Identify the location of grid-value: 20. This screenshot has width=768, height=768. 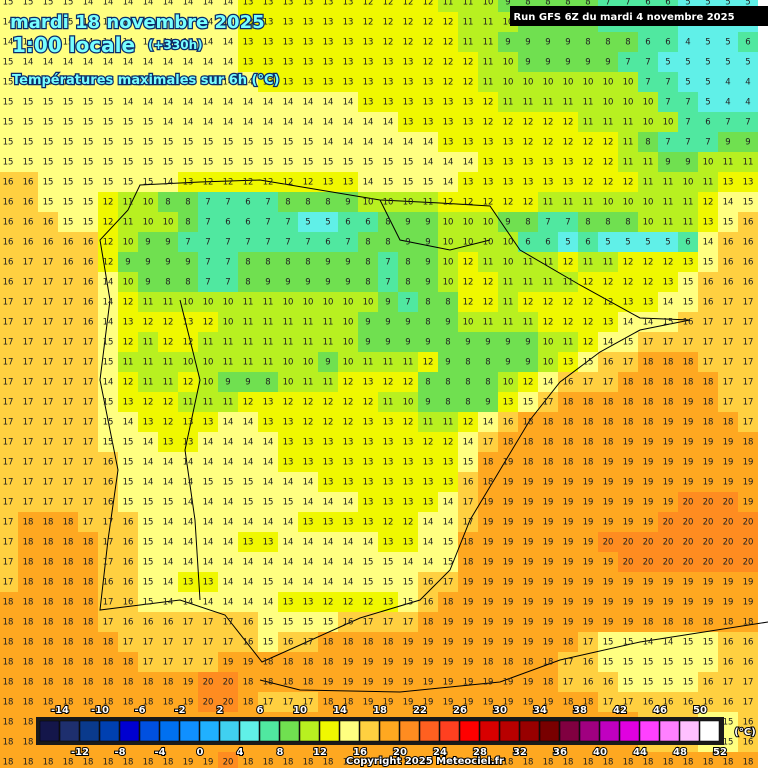
(728, 503).